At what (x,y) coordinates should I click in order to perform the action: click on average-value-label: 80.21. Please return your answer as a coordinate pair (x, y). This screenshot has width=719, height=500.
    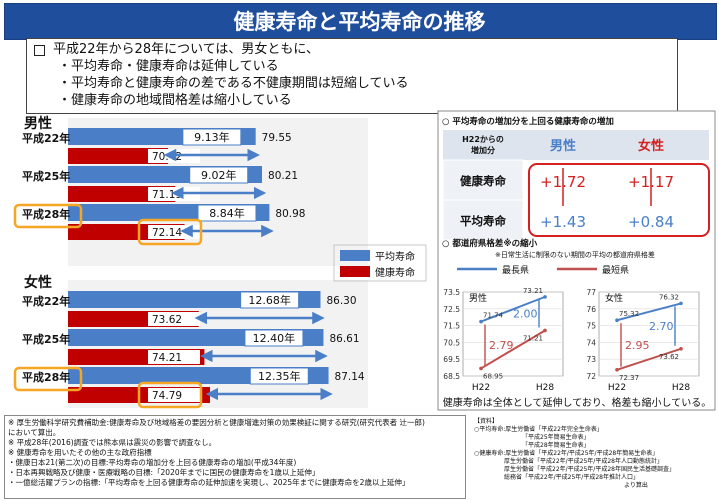
    Looking at the image, I should click on (283, 176).